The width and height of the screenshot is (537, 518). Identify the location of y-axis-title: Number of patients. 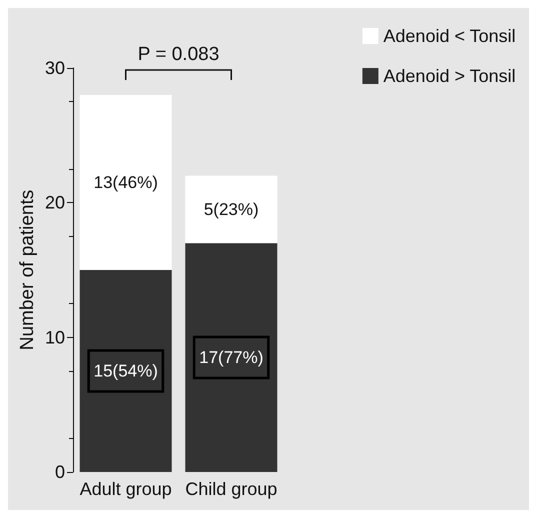
(27, 270).